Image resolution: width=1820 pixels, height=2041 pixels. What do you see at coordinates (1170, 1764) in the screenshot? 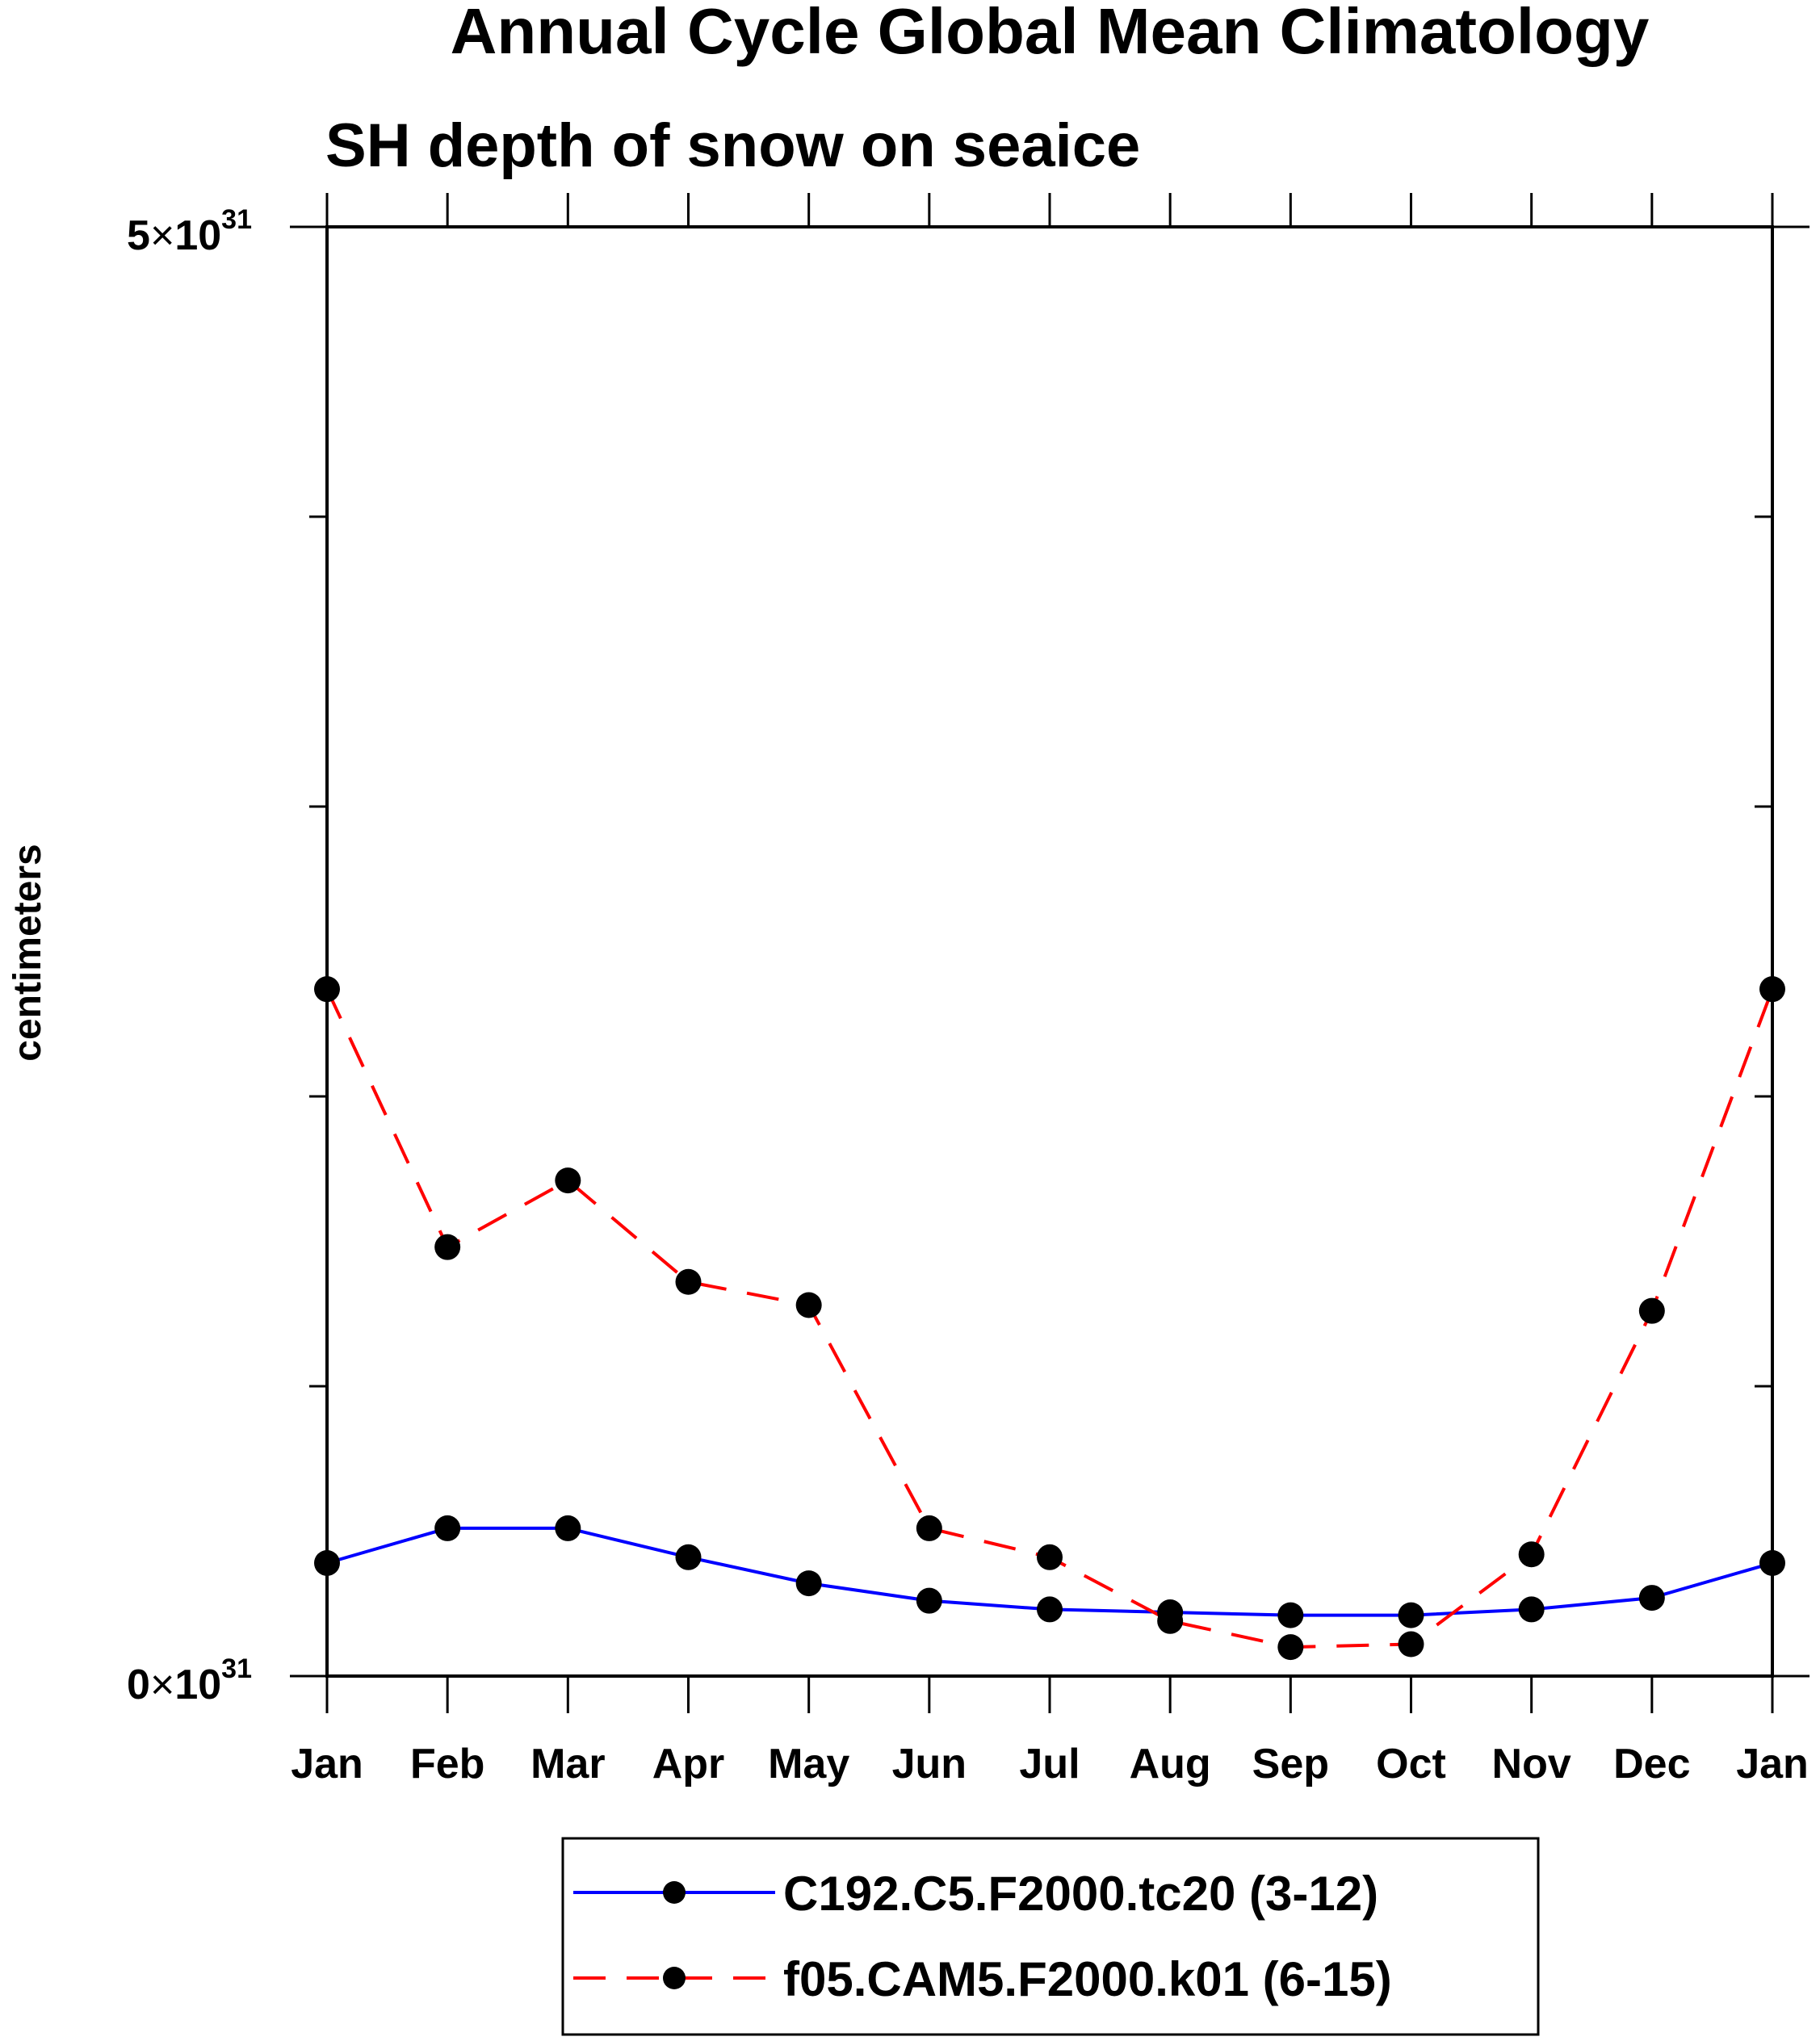
I see `x-tick-label: Aug` at bounding box center [1170, 1764].